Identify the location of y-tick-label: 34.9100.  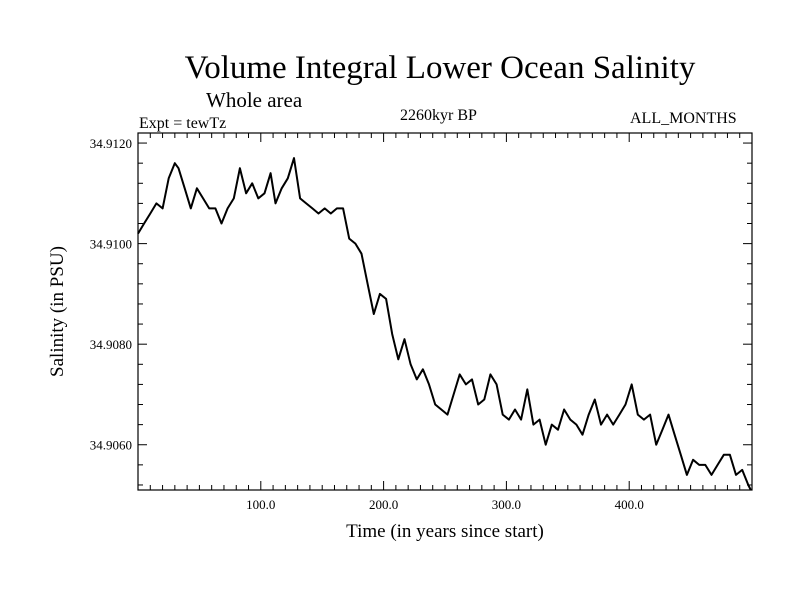
(111, 244).